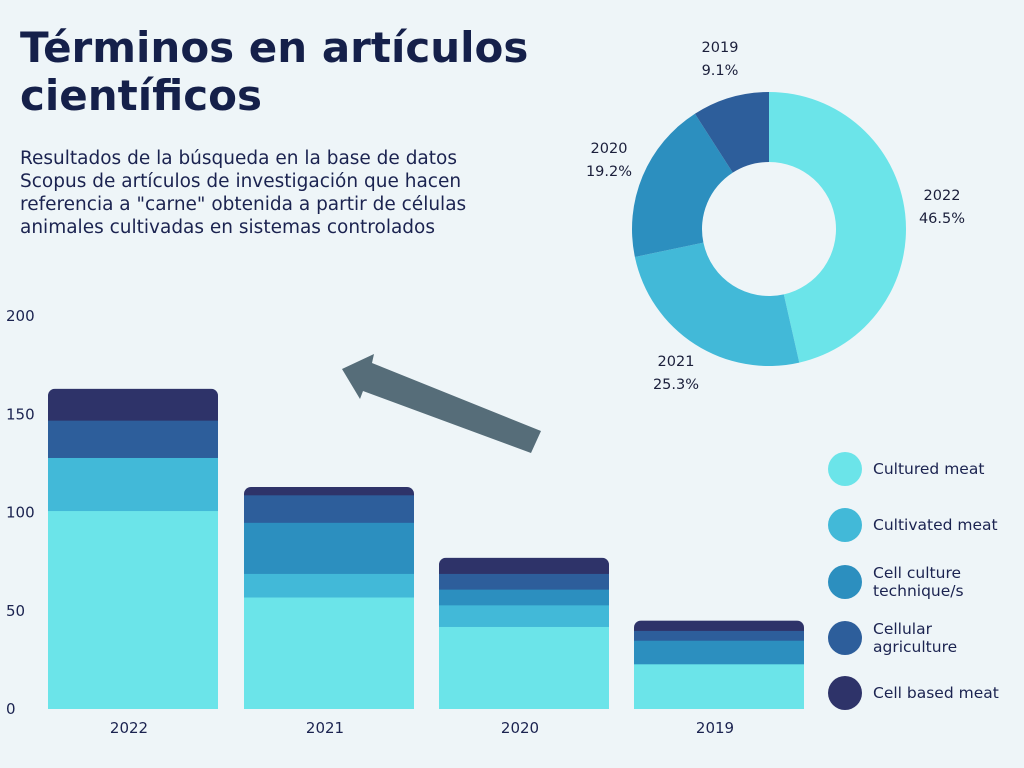 This screenshot has width=1024, height=768. What do you see at coordinates (715, 728) in the screenshot?
I see `x-tick-label: 2019` at bounding box center [715, 728].